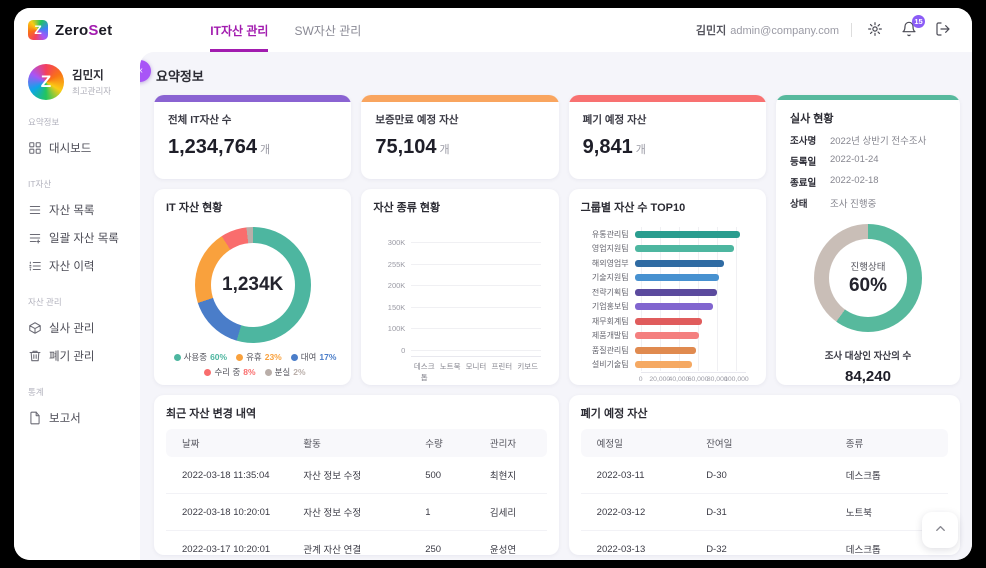 The width and height of the screenshot is (986, 568). What do you see at coordinates (943, 30) in the screenshot?
I see `logout-button` at bounding box center [943, 30].